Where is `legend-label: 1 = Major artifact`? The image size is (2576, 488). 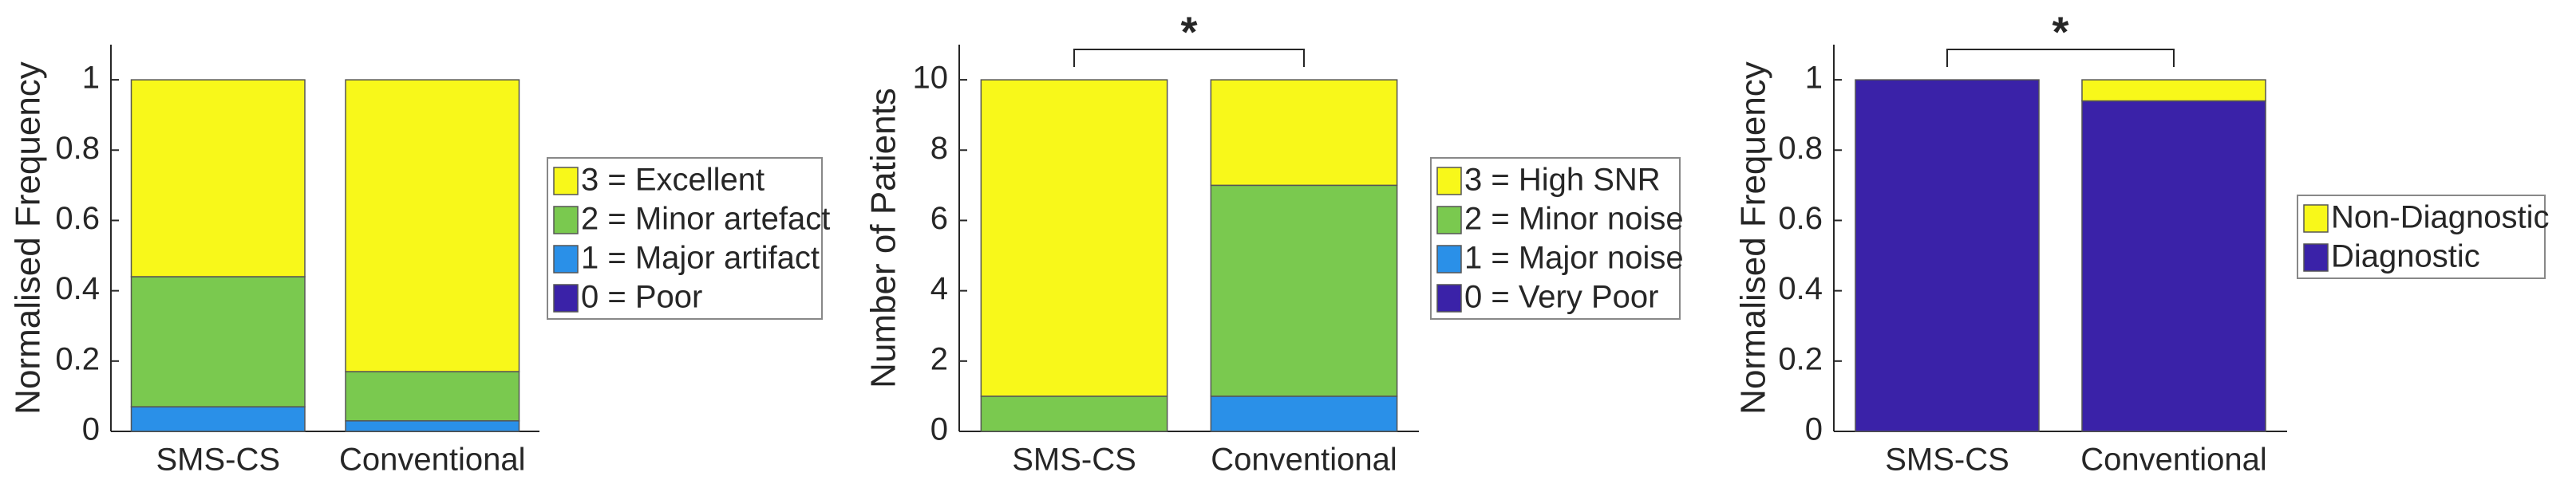
legend-label: 1 = Major artifact is located at coordinates (700, 258).